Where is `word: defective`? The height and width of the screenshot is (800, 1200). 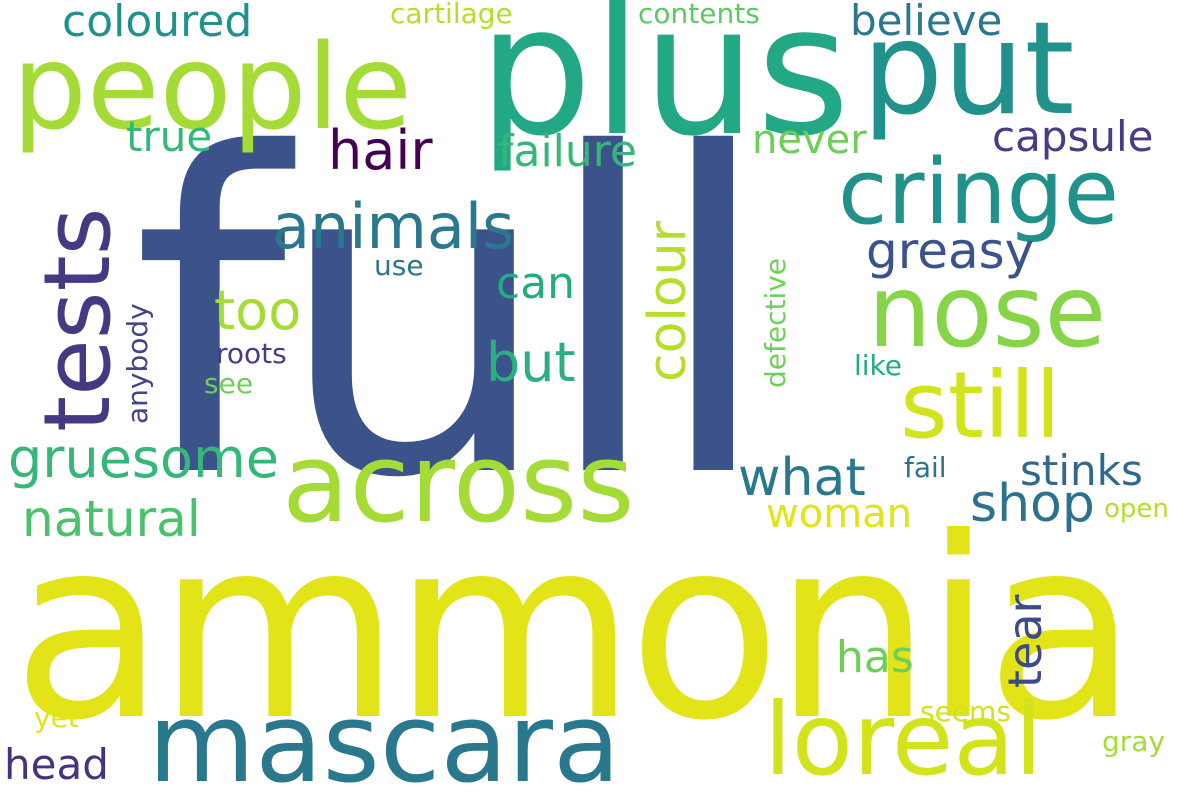 word: defective is located at coordinates (775, 322).